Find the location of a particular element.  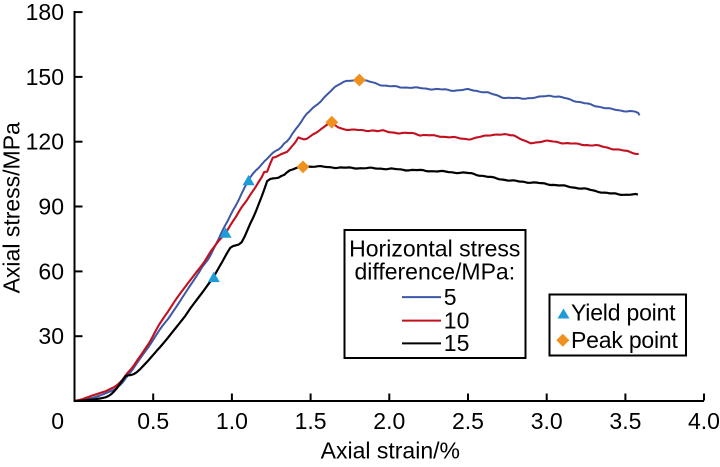

svg-text: 180 is located at coordinates (45, 12).